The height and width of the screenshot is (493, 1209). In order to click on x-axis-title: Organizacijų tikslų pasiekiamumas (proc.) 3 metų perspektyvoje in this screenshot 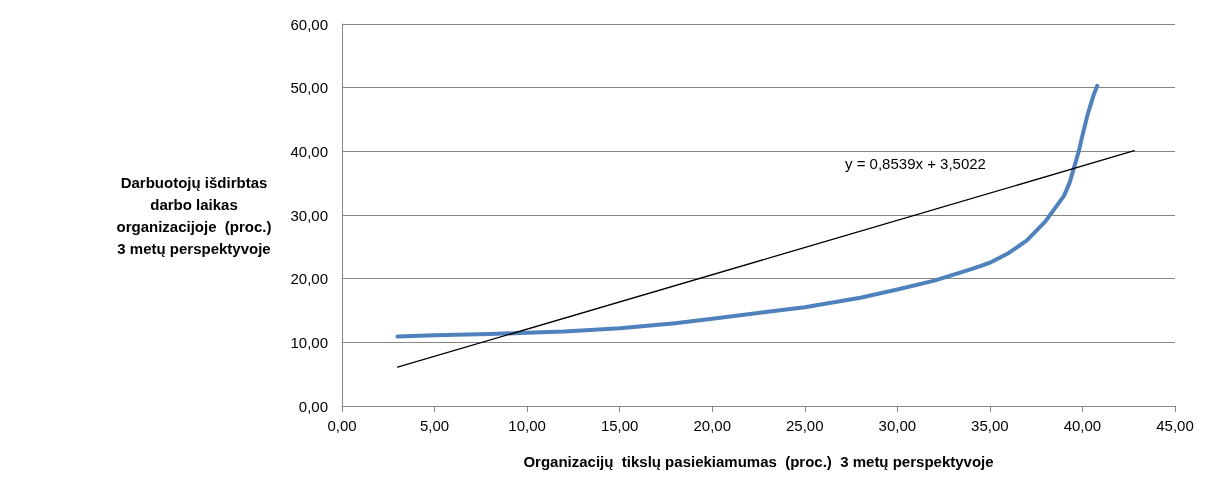, I will do `click(758, 461)`.